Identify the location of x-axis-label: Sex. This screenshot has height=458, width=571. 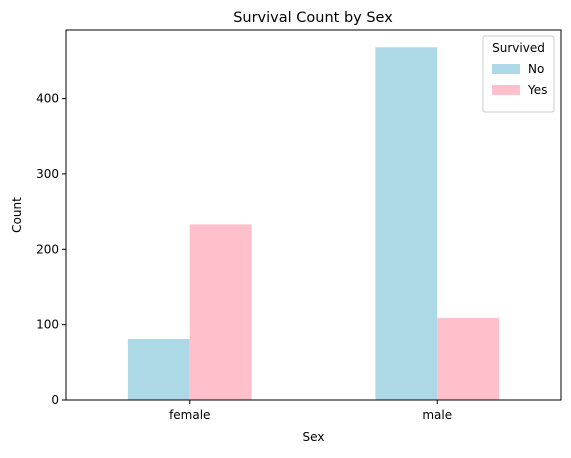
(314, 437).